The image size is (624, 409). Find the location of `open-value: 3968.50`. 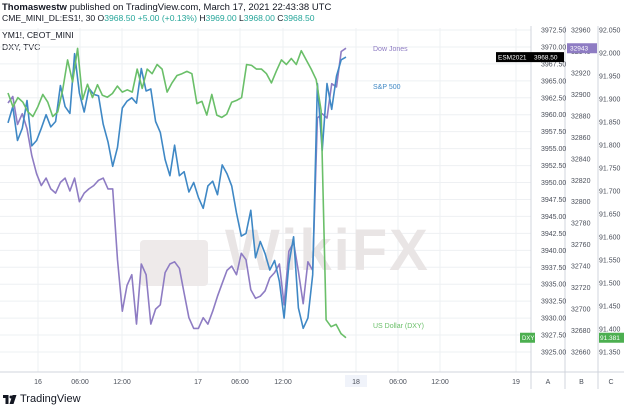

open-value: 3968.50 is located at coordinates (120, 18).